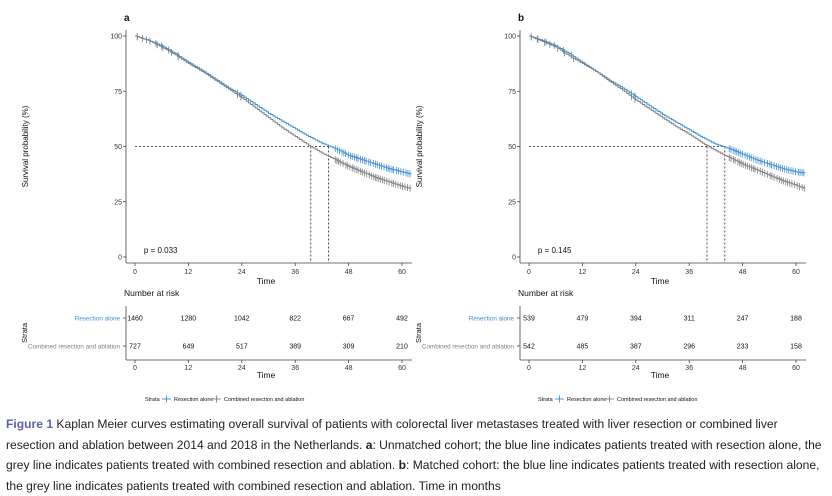  Describe the element at coordinates (689, 319) in the screenshot. I see `risk-count: 311` at that location.